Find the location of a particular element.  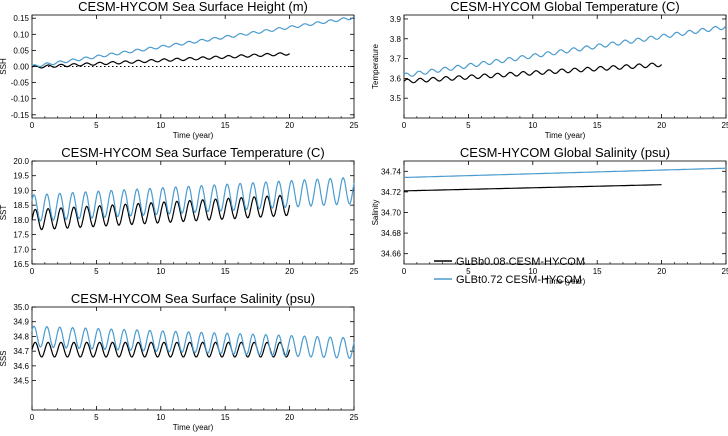

sst-ytick-label: 17.0 is located at coordinates (21, 249).